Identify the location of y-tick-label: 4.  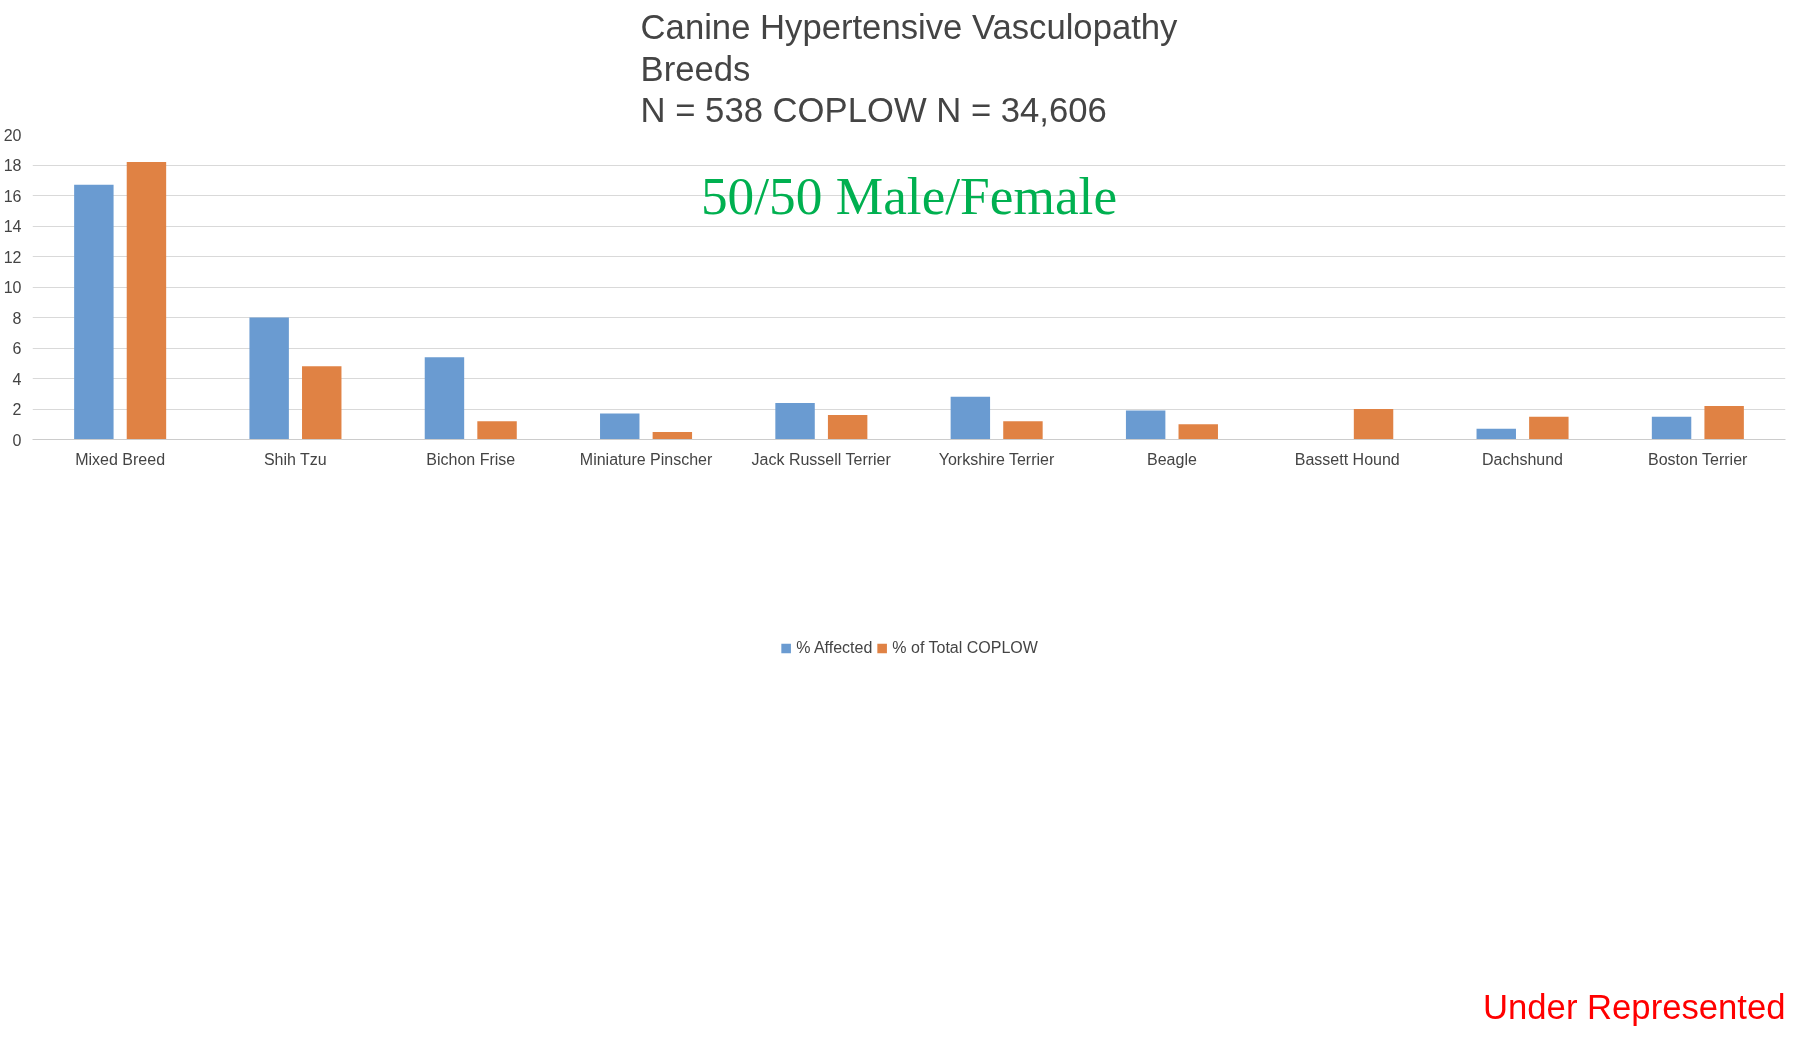
(17, 379).